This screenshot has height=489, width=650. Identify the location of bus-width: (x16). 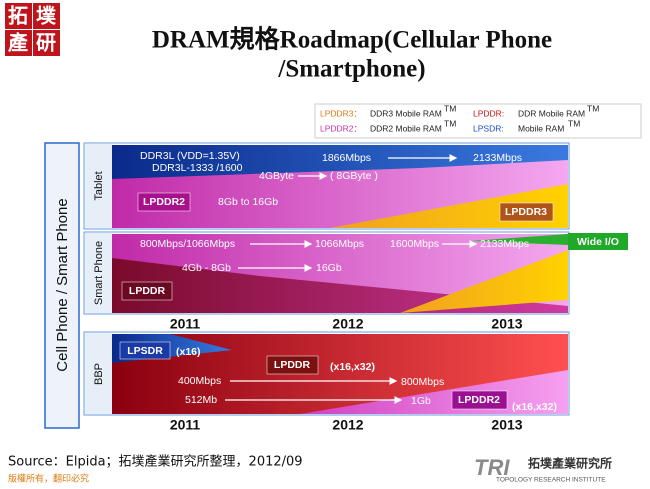
(188, 352).